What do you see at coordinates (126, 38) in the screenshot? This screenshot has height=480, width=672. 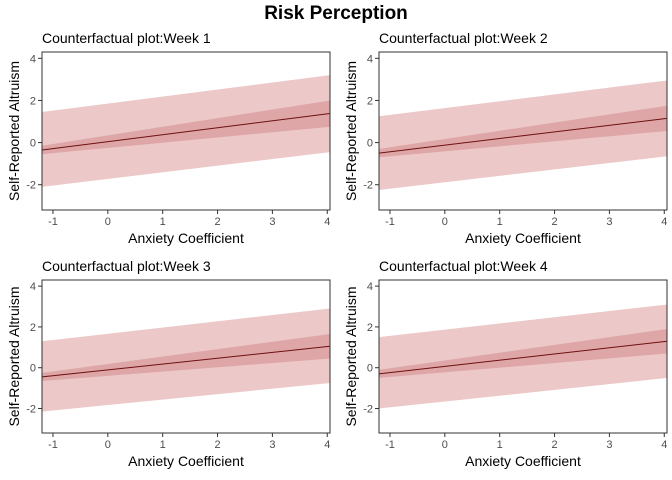 I see `panel-1-title: Counterfactual plot:Week 1` at bounding box center [126, 38].